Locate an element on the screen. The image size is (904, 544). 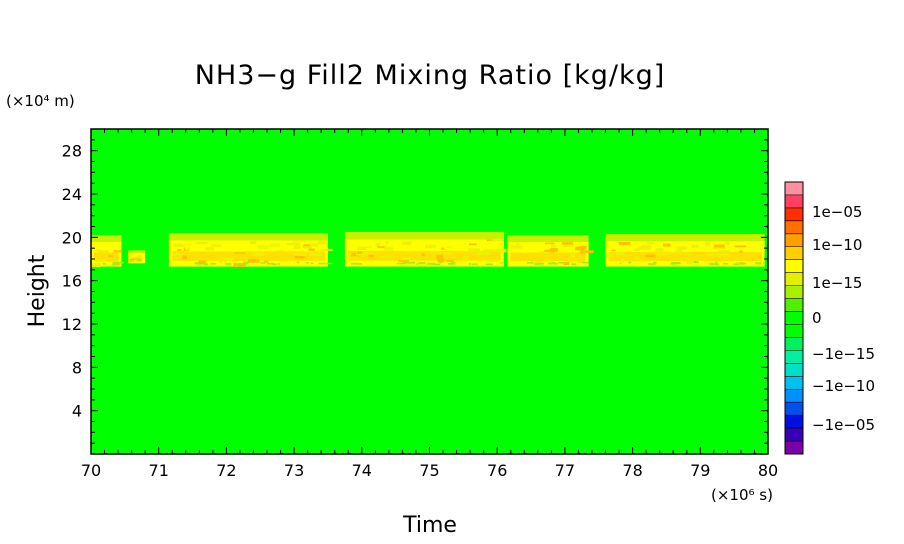
x-tick-label: 70 is located at coordinates (91, 470).